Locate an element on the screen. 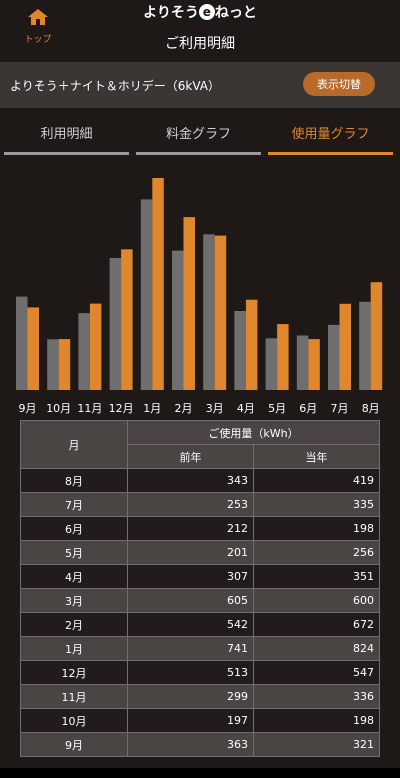 The width and height of the screenshot is (400, 778). brand-e-mark: e is located at coordinates (206, 12).